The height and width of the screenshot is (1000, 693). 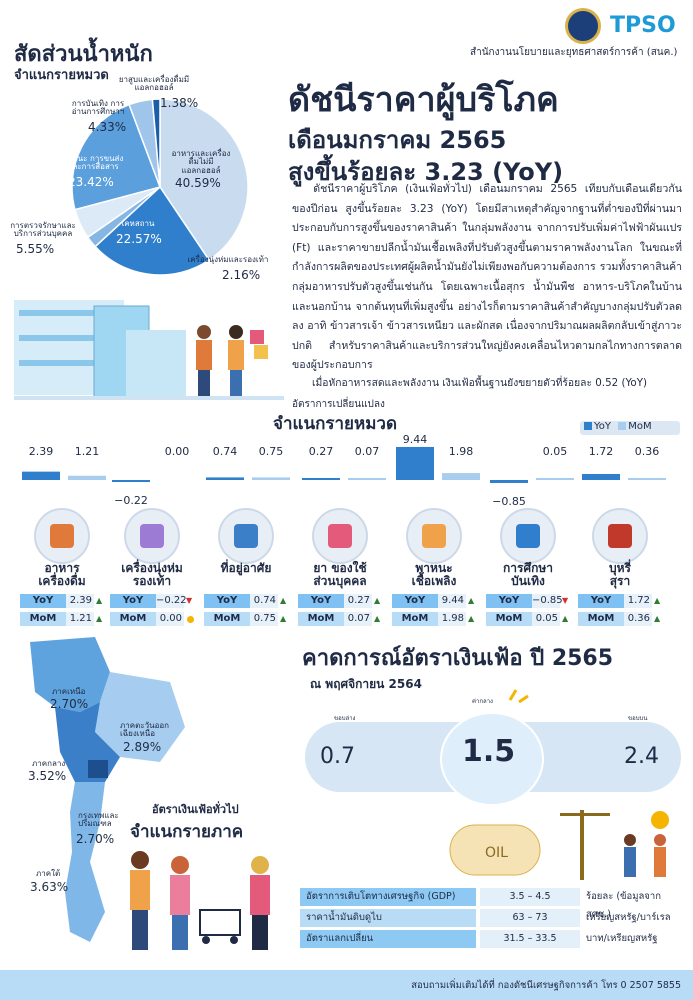 What do you see at coordinates (647, 451) in the screenshot?
I see `bar-label-mom-6: 0.36` at bounding box center [647, 451].